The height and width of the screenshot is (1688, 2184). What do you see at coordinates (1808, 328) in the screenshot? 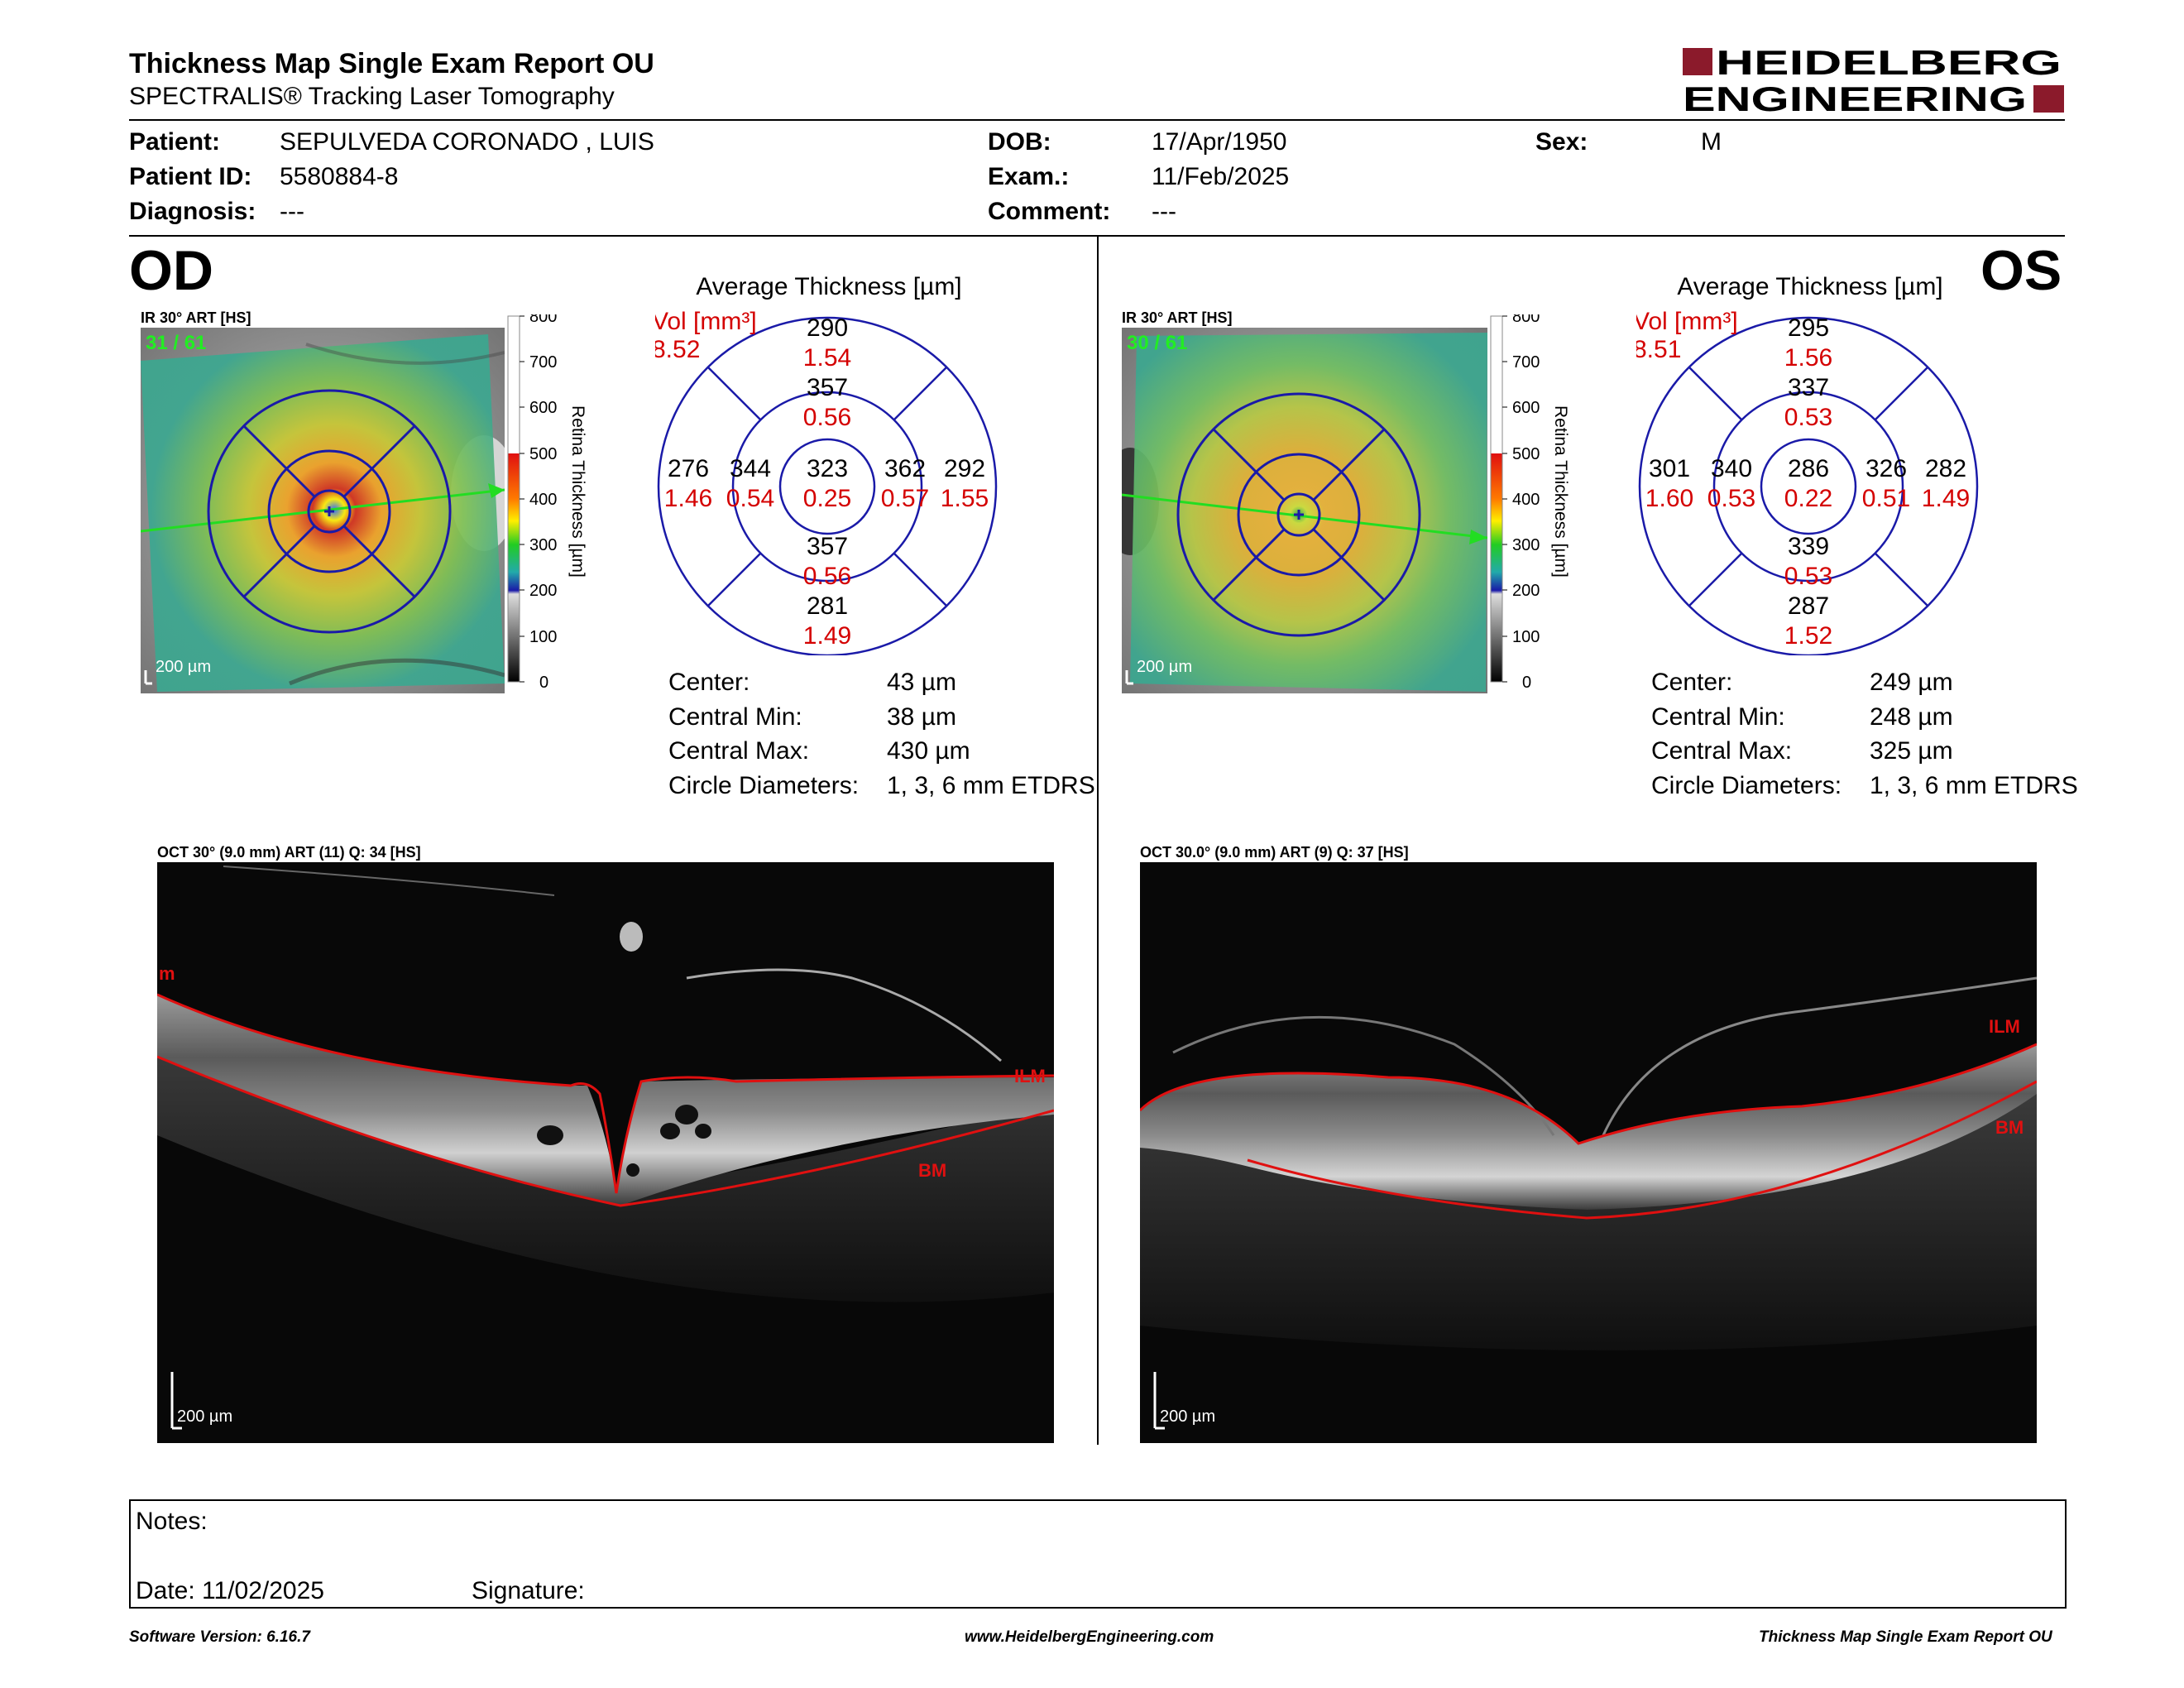
I see `os-outer-sup-thk: 295` at bounding box center [1808, 328].